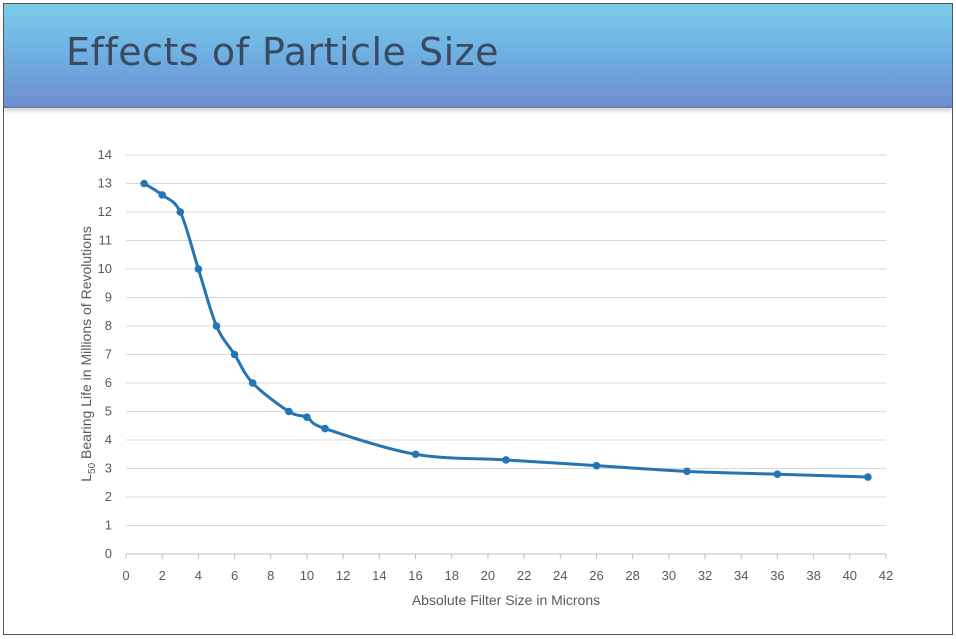 The image size is (956, 639). What do you see at coordinates (813, 575) in the screenshot?
I see `x-tick-label-38: 38` at bounding box center [813, 575].